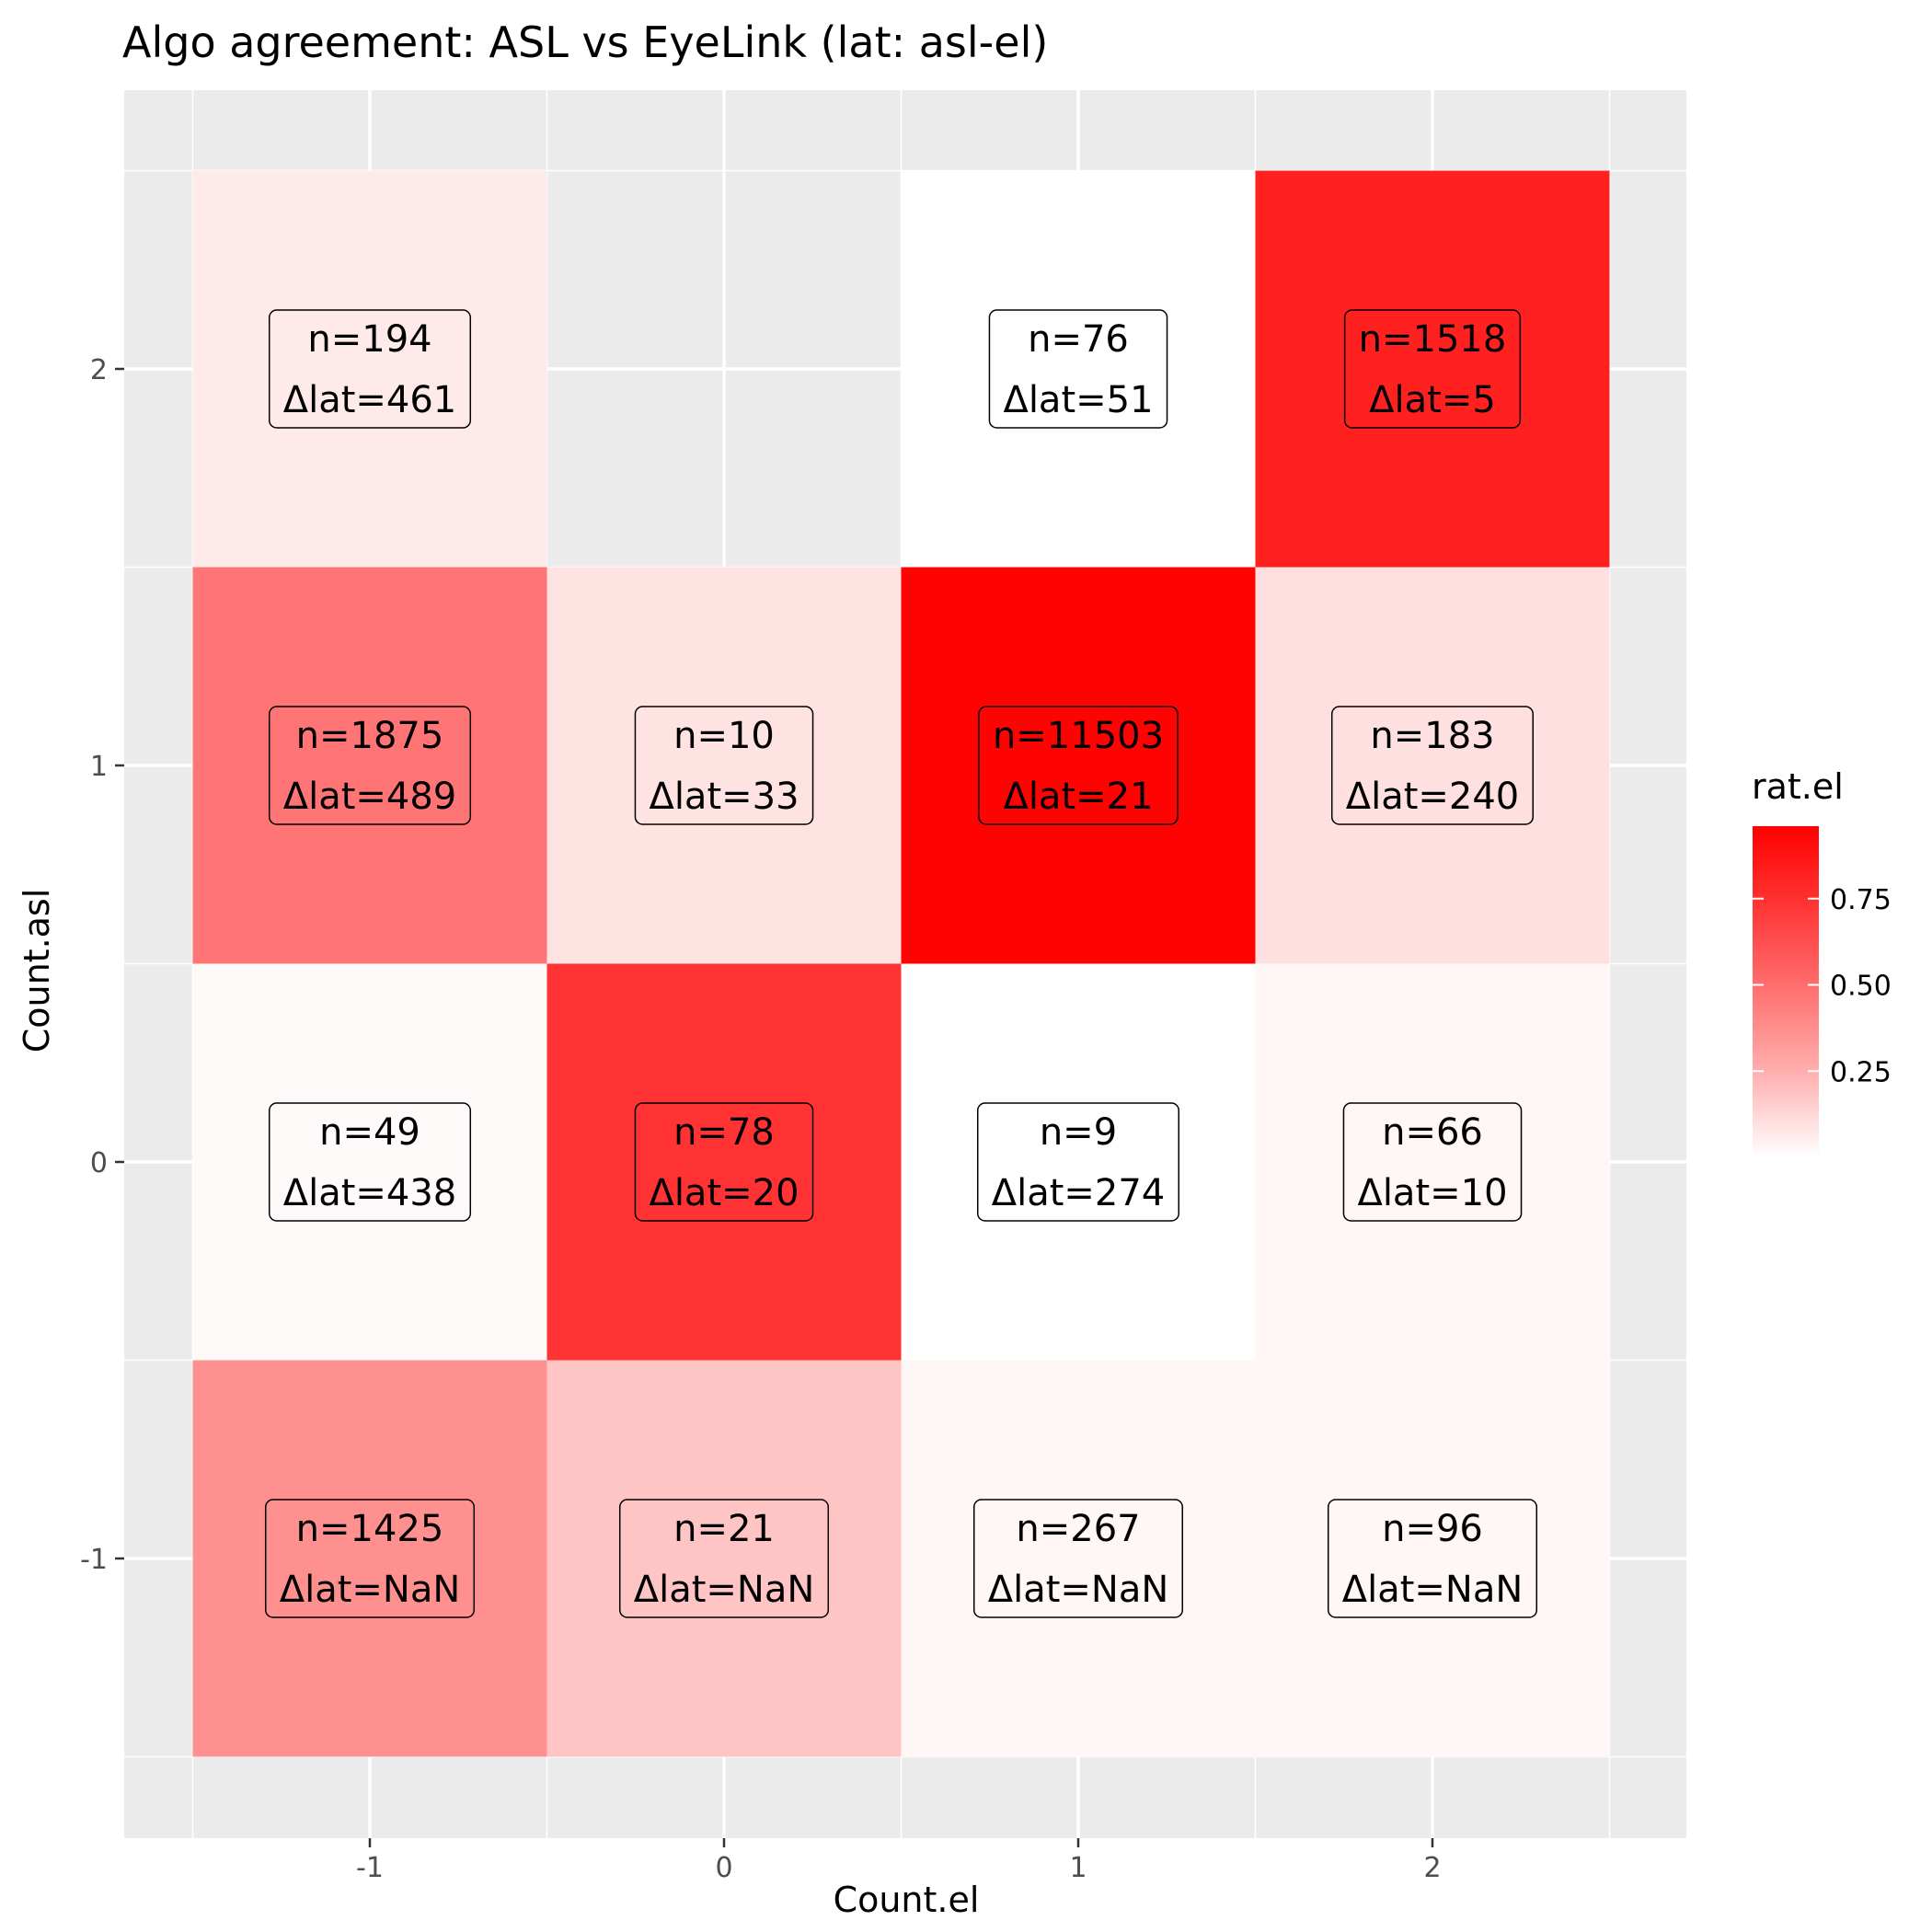 This screenshot has width=1932, height=1932. Describe the element at coordinates (99, 1163) in the screenshot. I see `y-tick-label: 0` at that location.